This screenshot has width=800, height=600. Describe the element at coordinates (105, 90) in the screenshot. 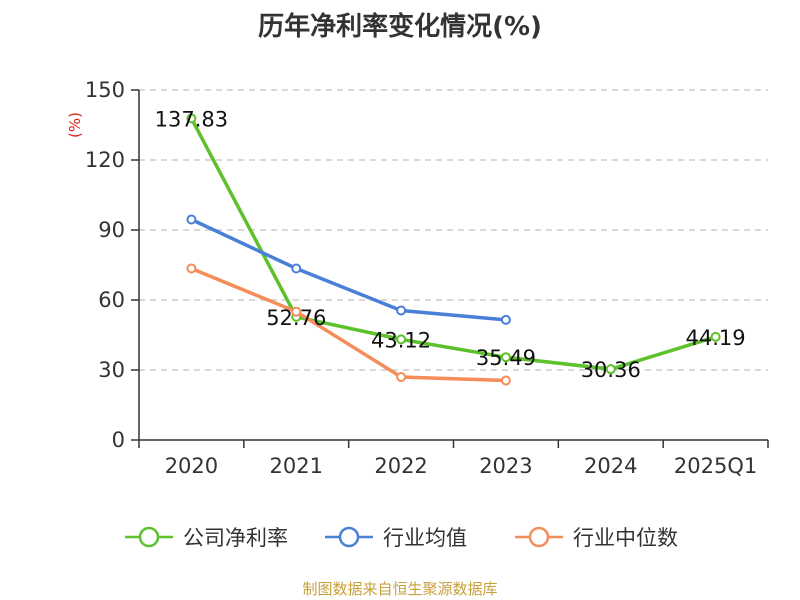

I see `y-tick-label: 150` at that location.